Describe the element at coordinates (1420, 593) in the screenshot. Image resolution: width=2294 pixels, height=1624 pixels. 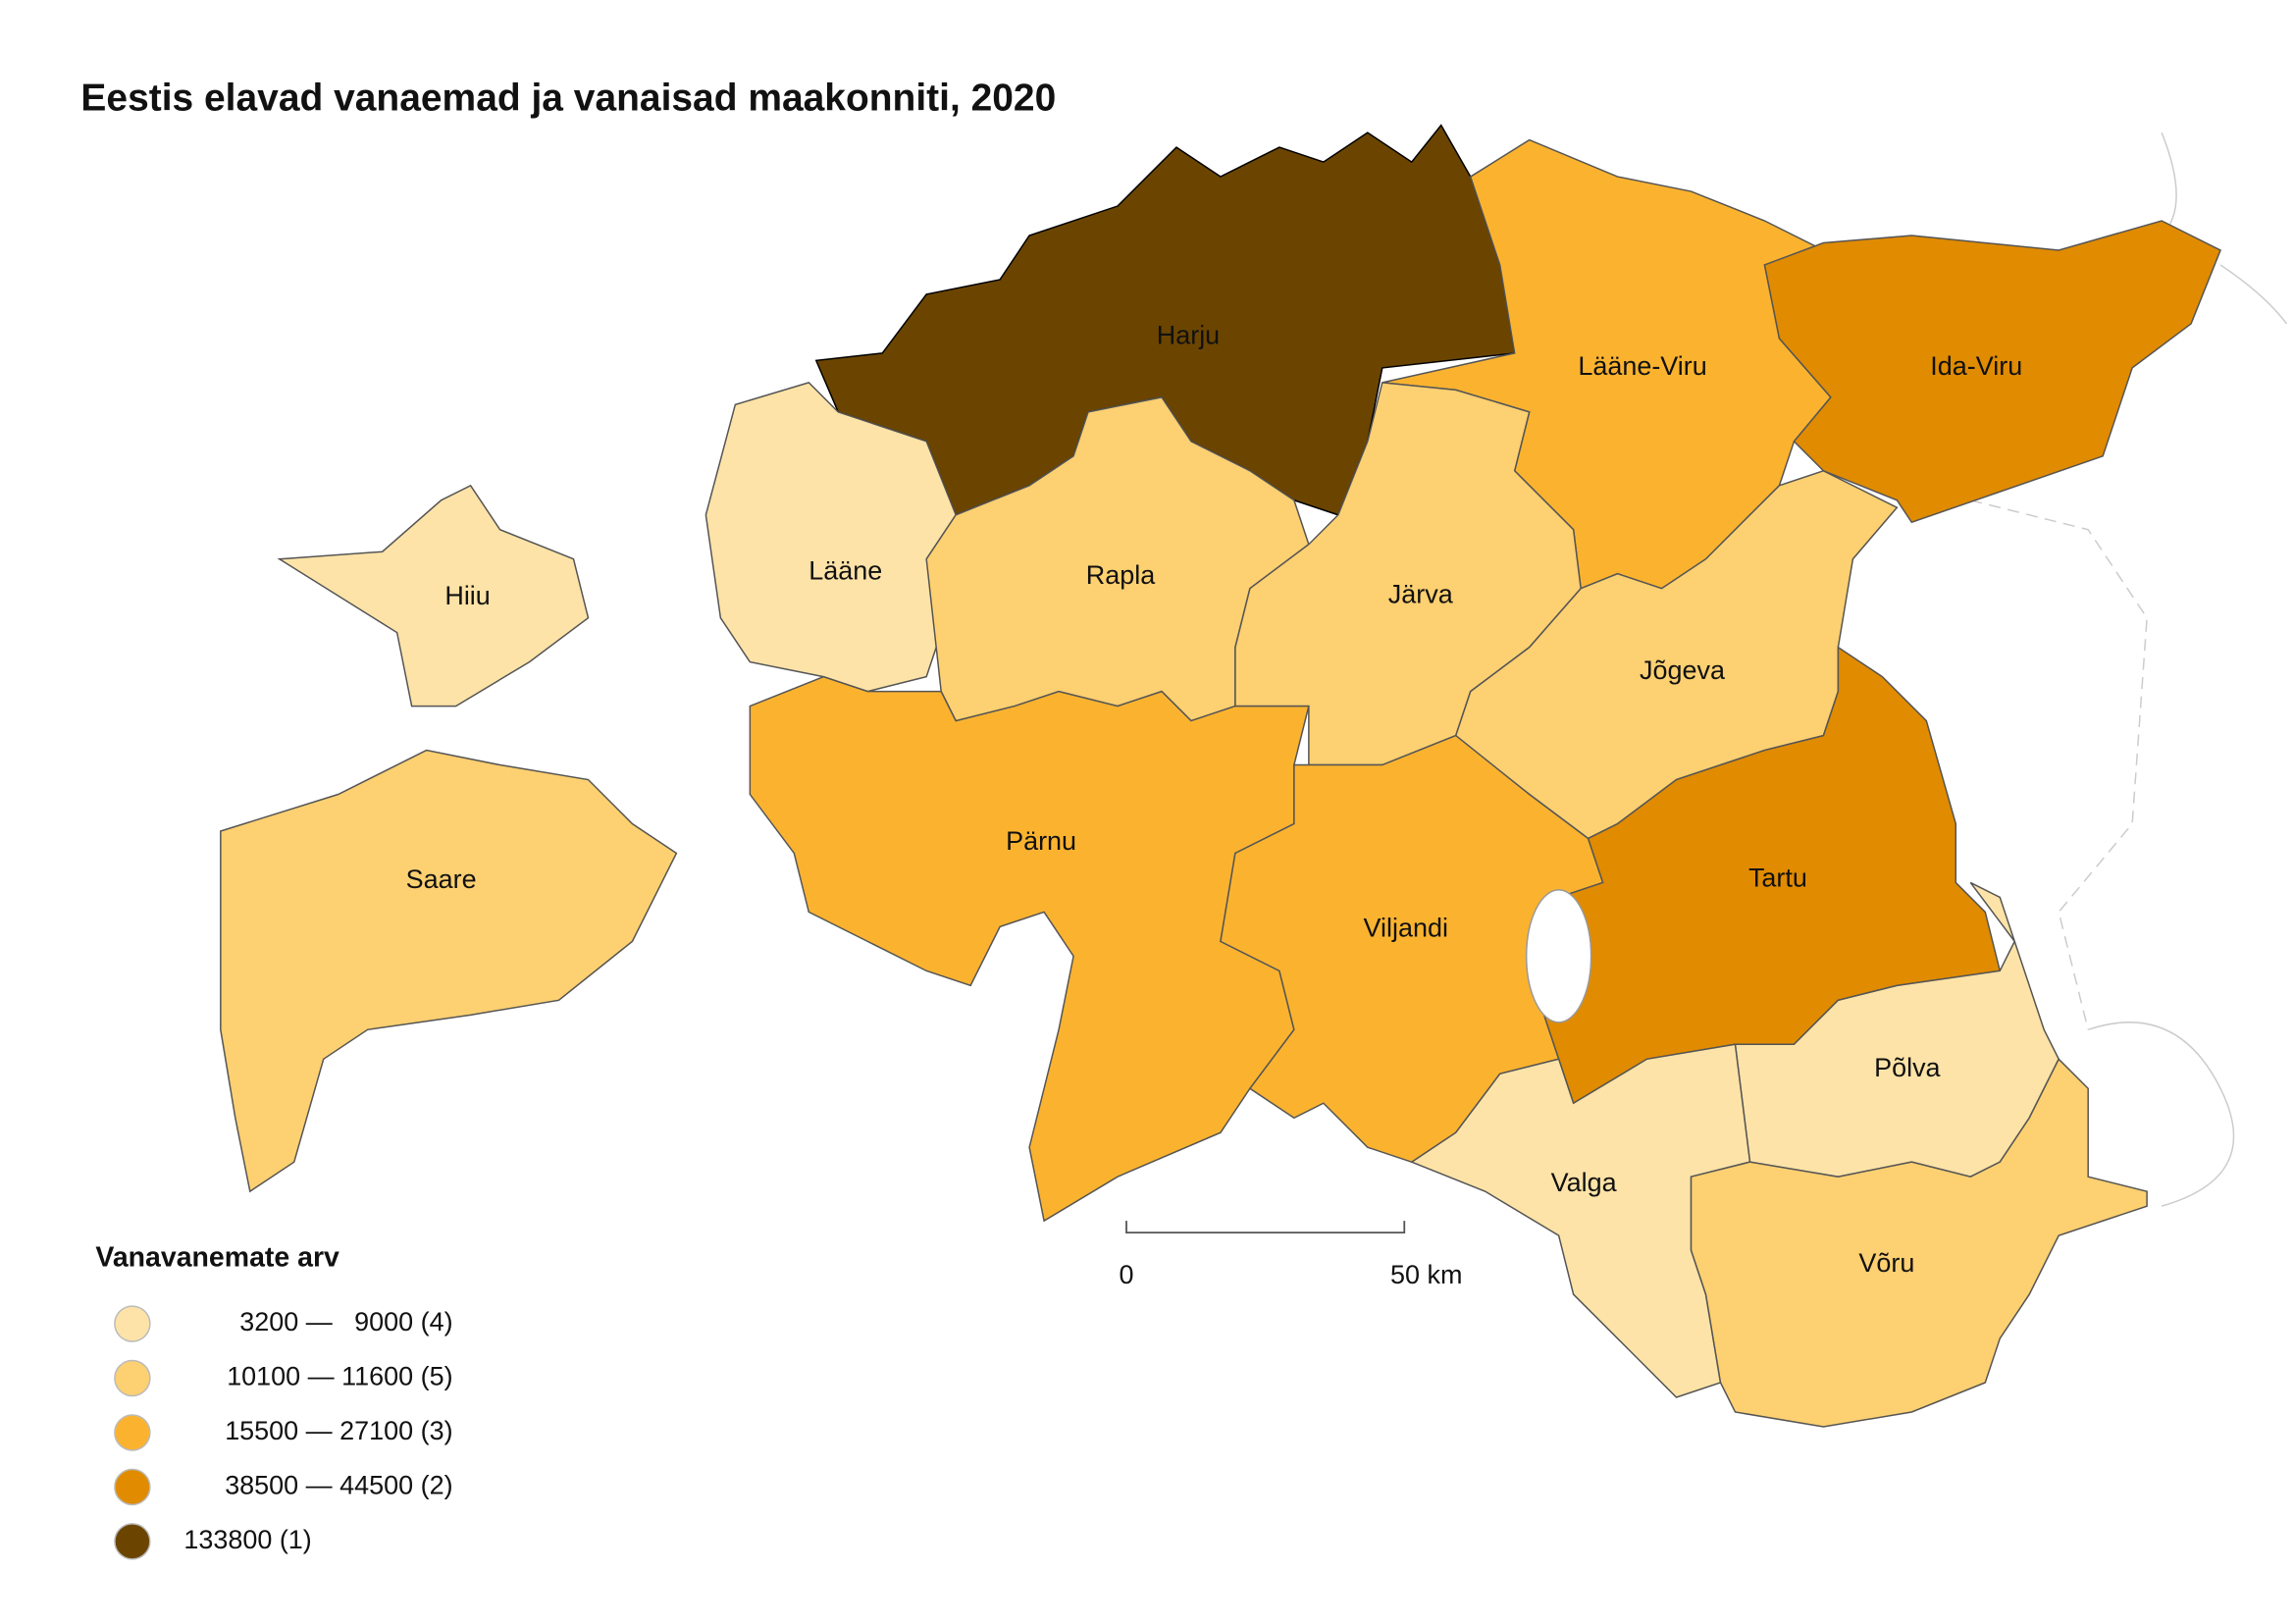
I see `region-label: Järva` at that location.